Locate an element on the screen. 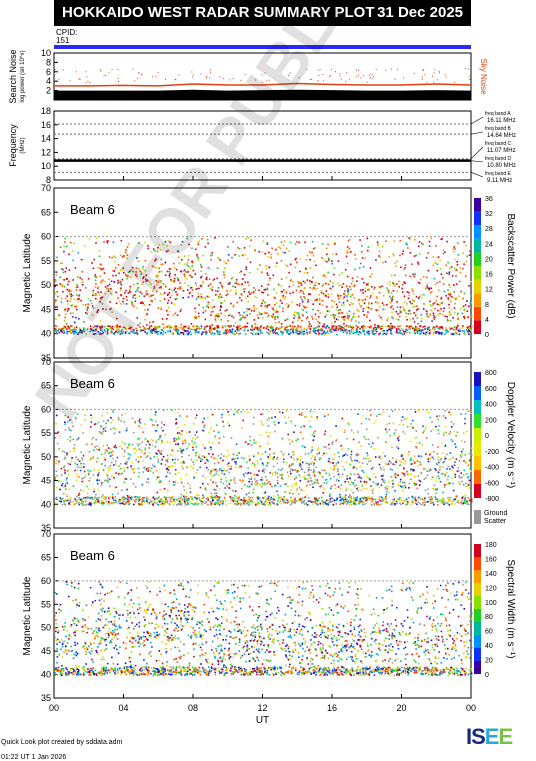 The height and width of the screenshot is (761, 536). ytick-label: 10 is located at coordinates (46, 166).